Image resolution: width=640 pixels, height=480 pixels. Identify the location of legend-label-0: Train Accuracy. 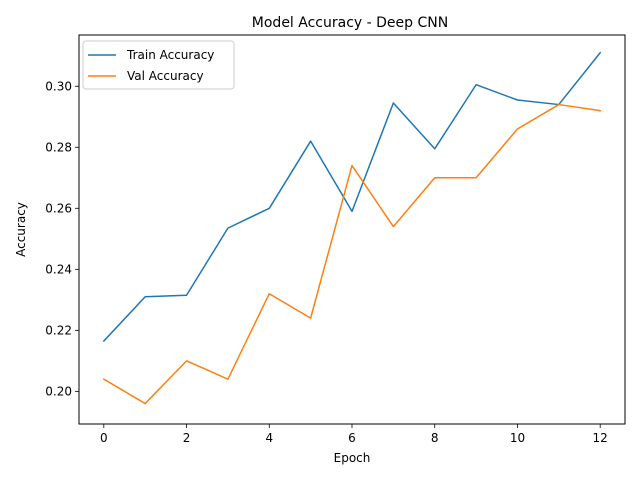
(170, 55).